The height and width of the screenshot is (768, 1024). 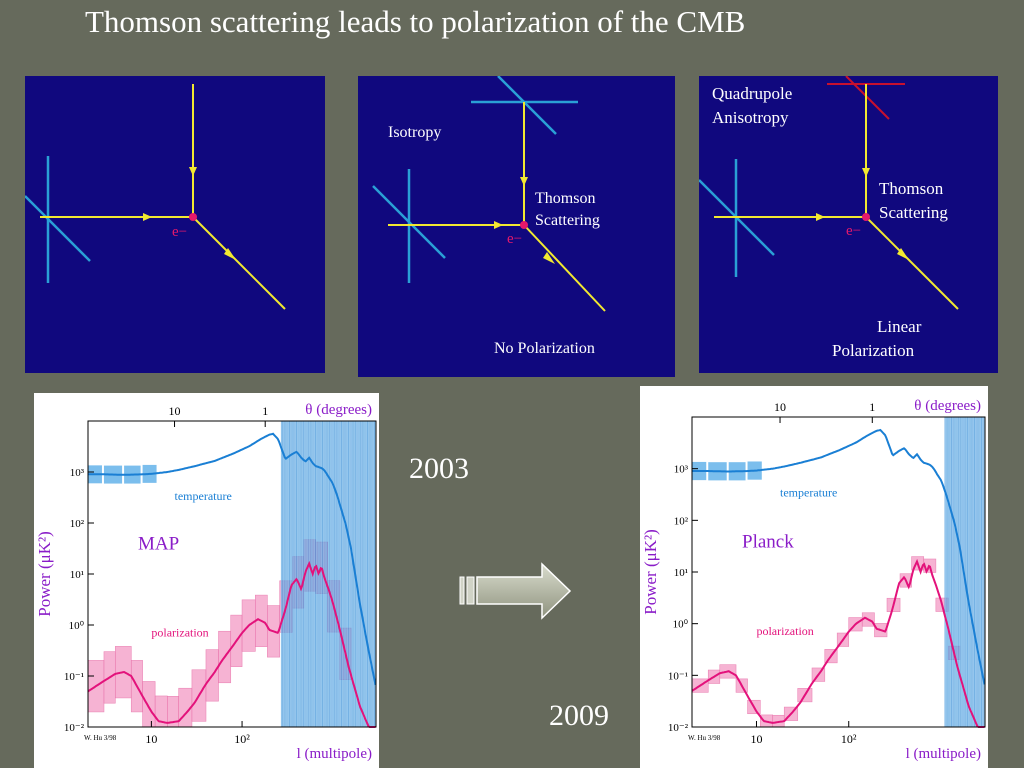 I want to click on x-axis-label: l (multipole), so click(x=334, y=754).